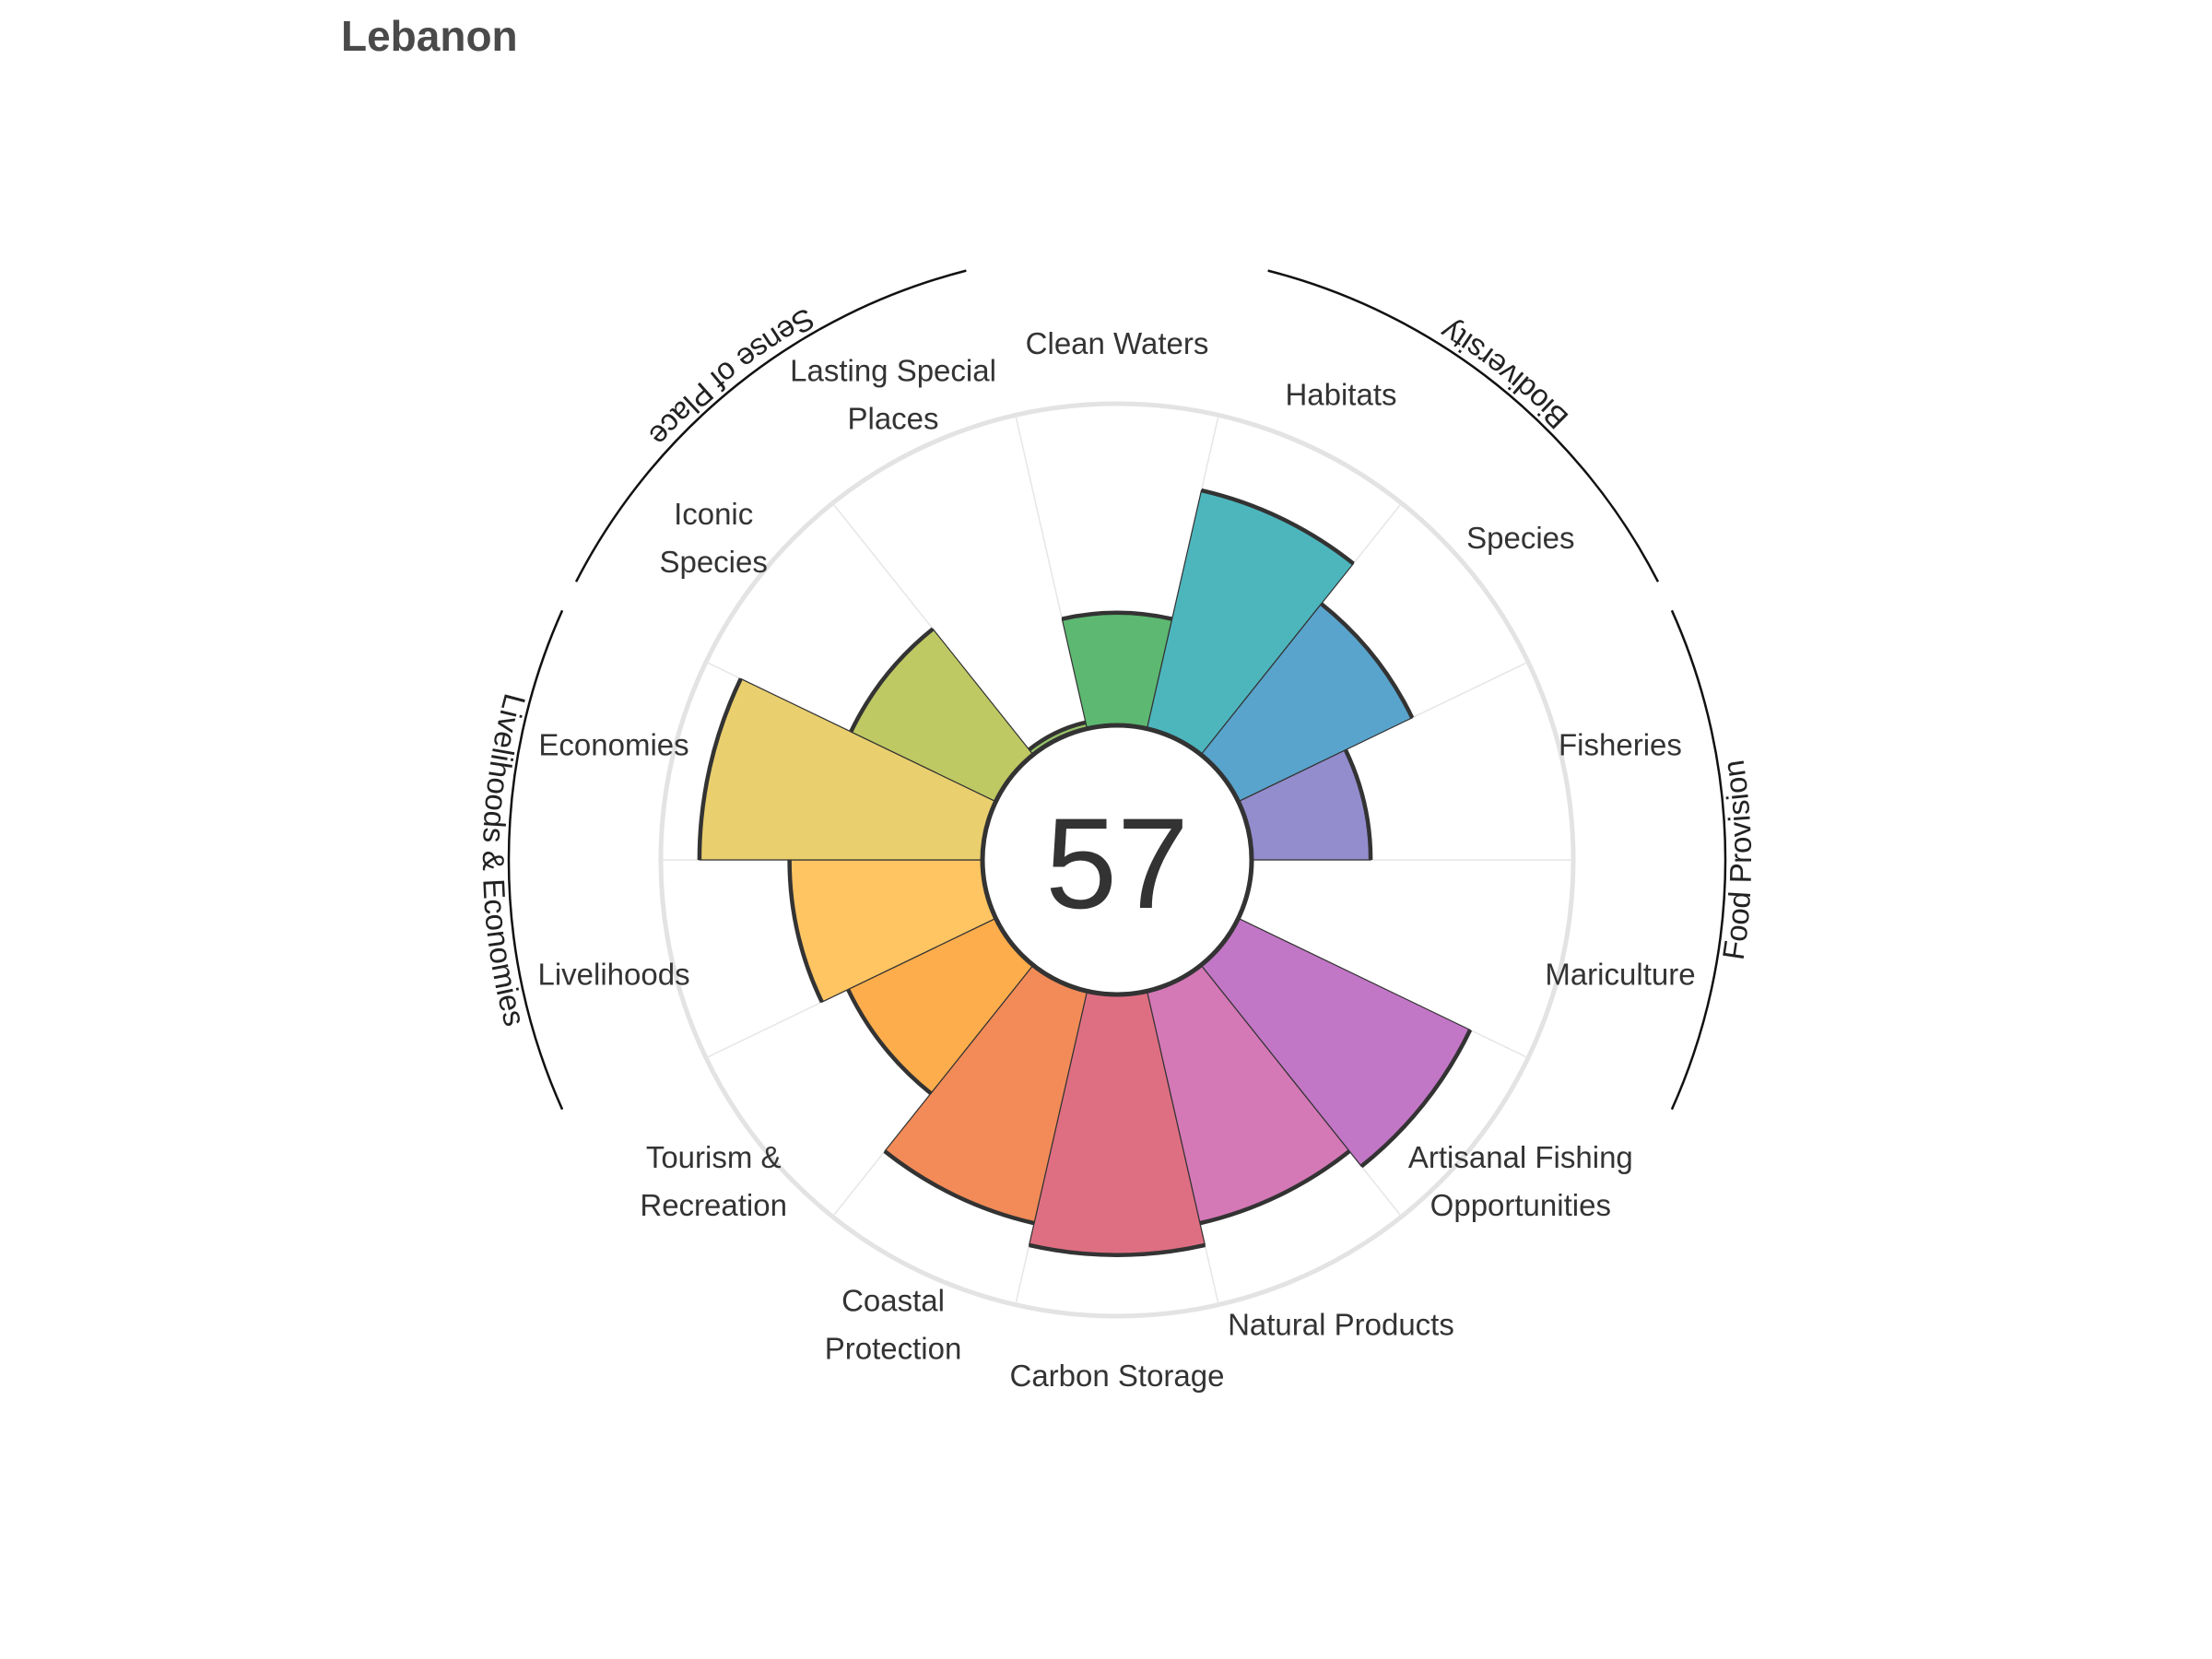 Image resolution: width=2212 pixels, height=1659 pixels. What do you see at coordinates (535, 860) in the screenshot?
I see `group-arc-livelihoods-and-economies` at bounding box center [535, 860].